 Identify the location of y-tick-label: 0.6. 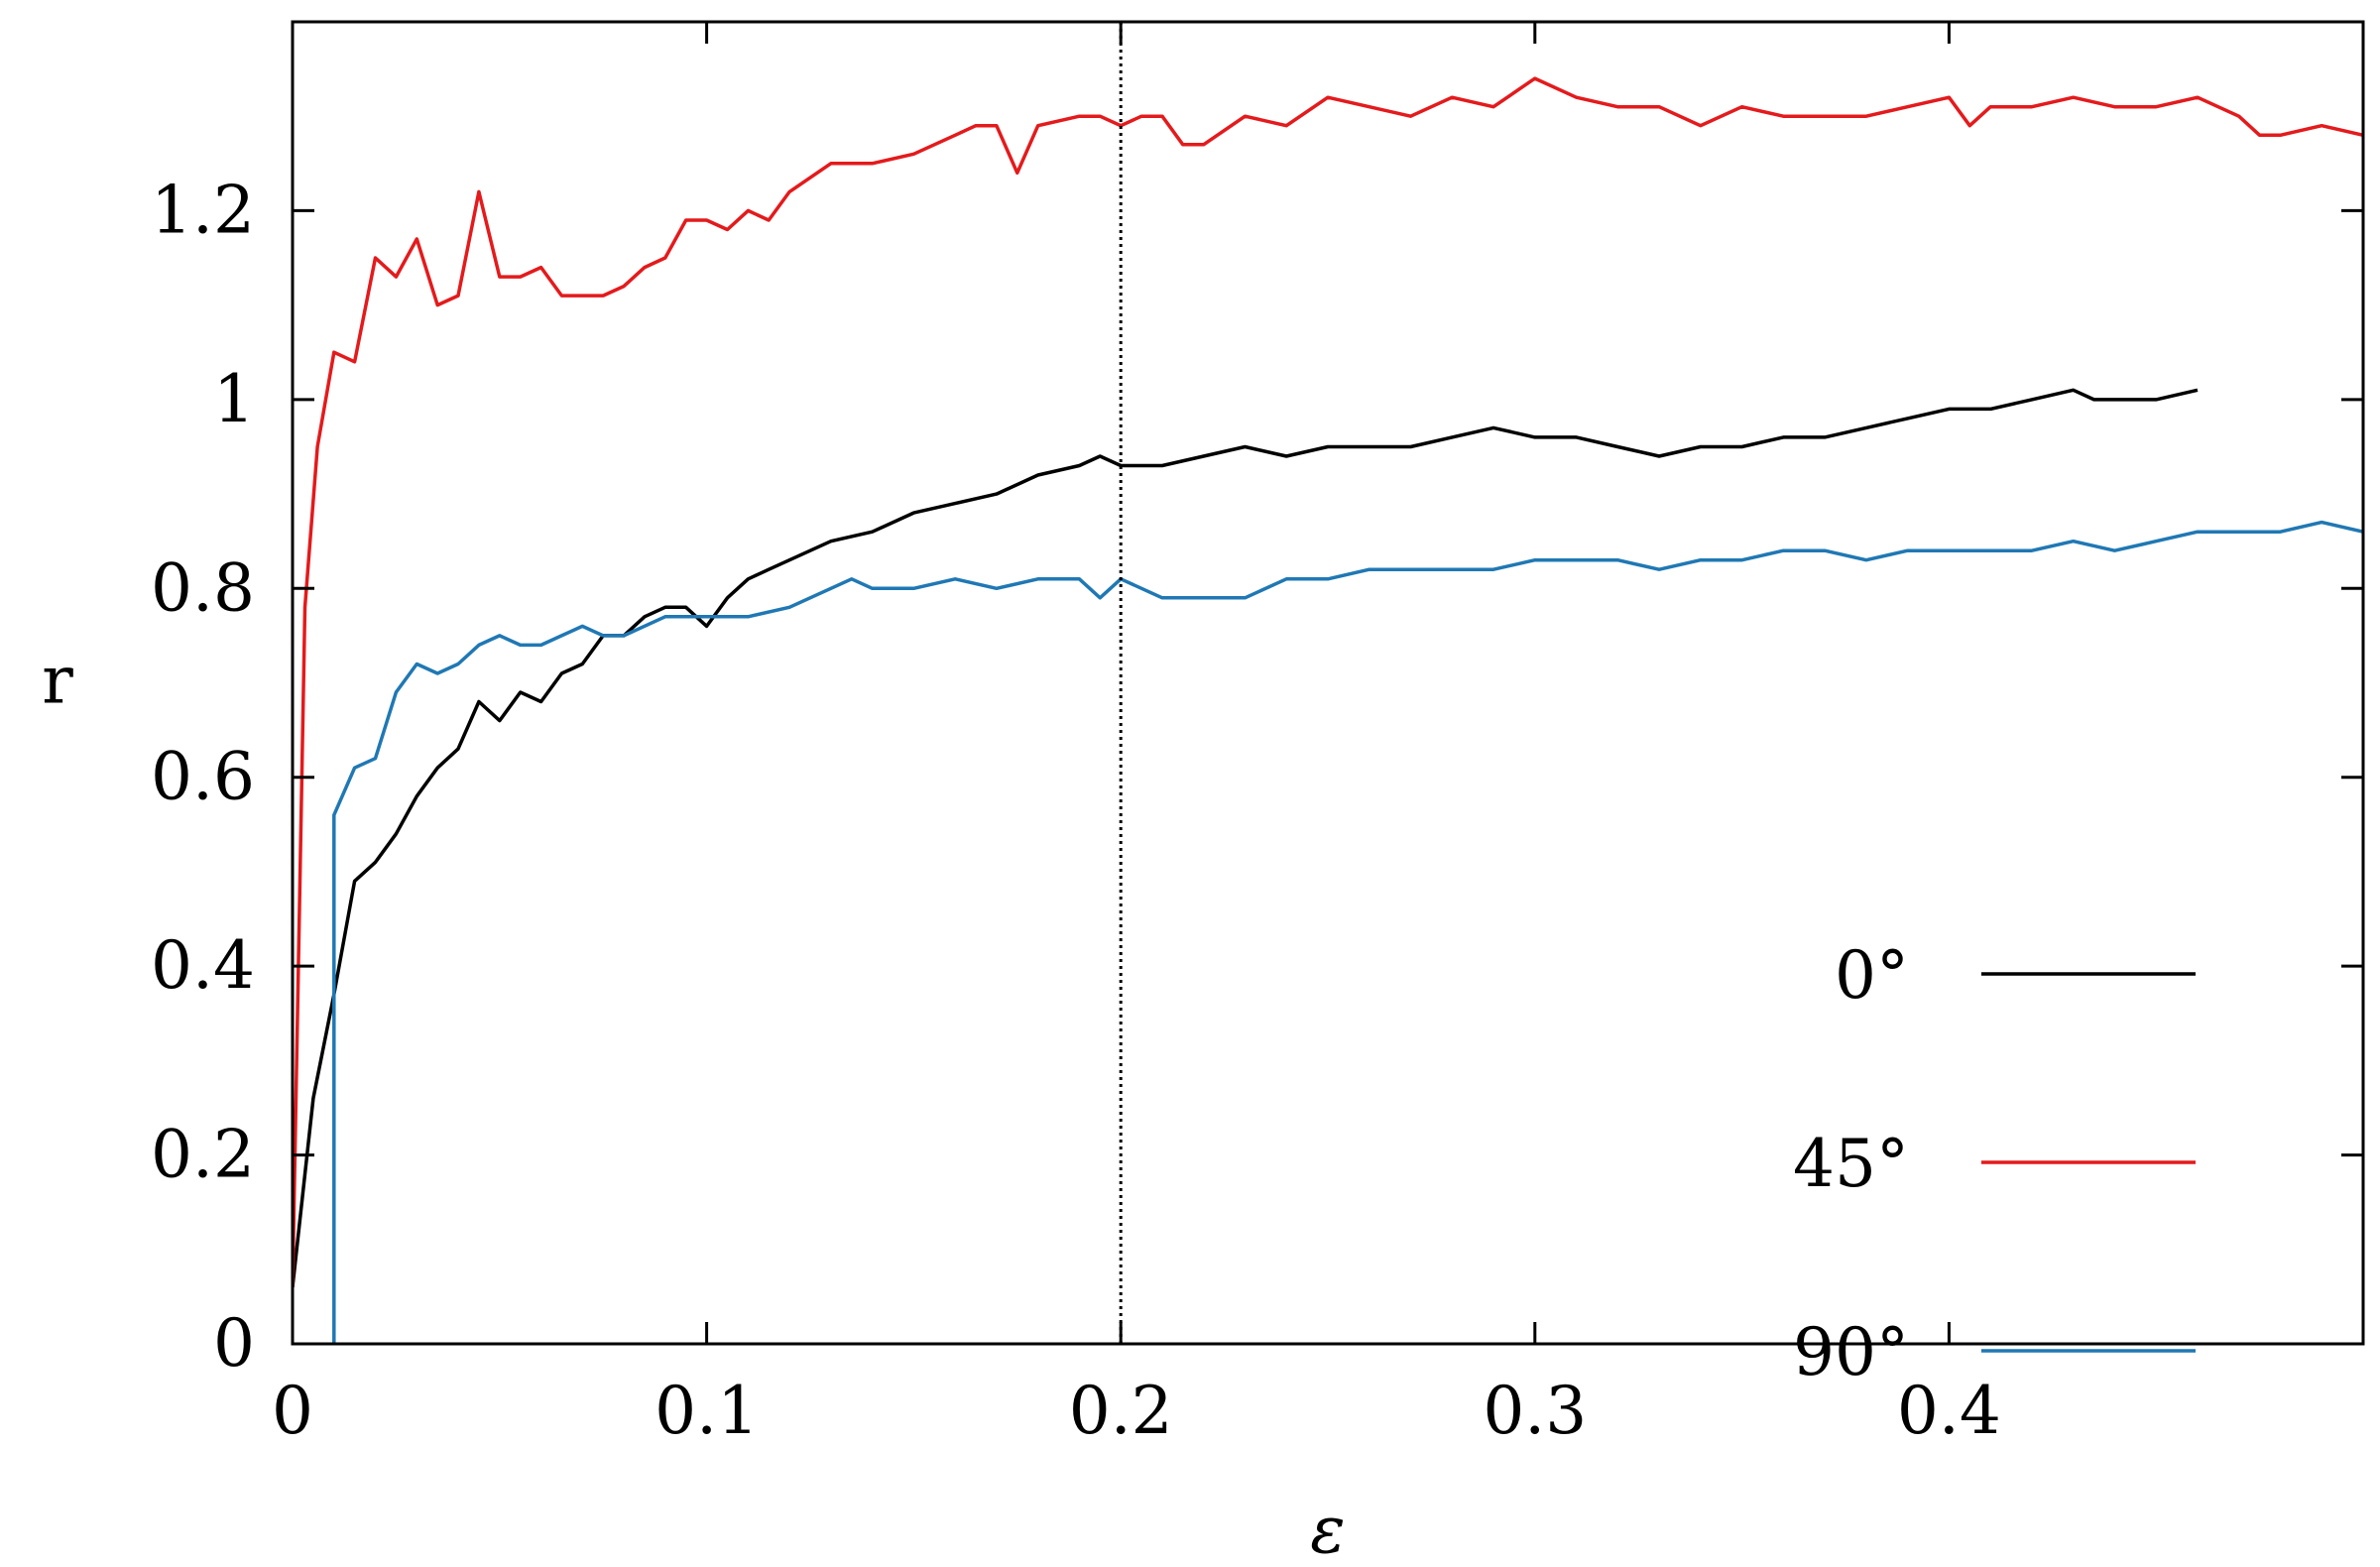
(203, 777).